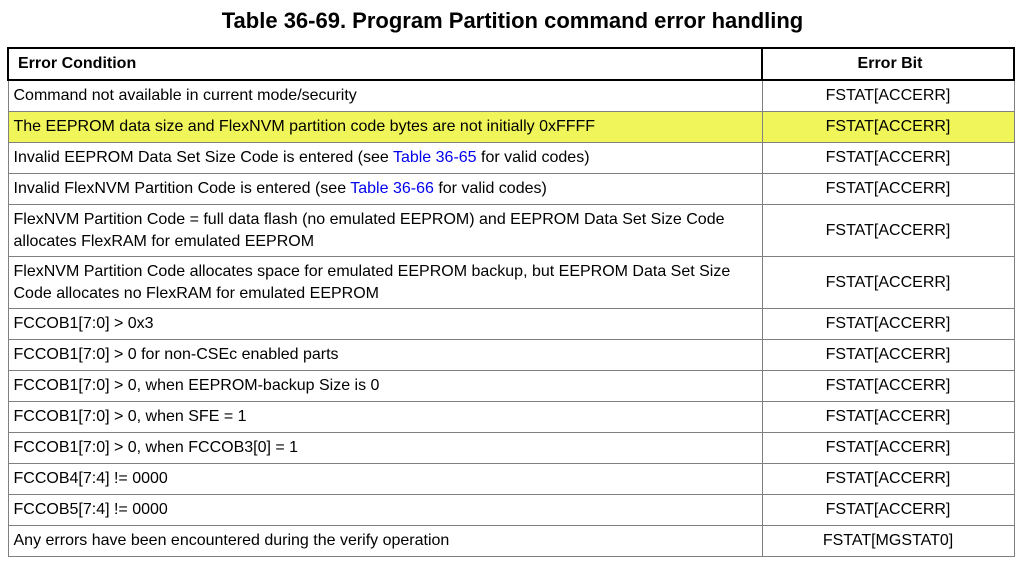 This screenshot has width=1025, height=564. What do you see at coordinates (385, 324) in the screenshot?
I see `condition-cell: FCCOB1[7:0] > 0x3` at bounding box center [385, 324].